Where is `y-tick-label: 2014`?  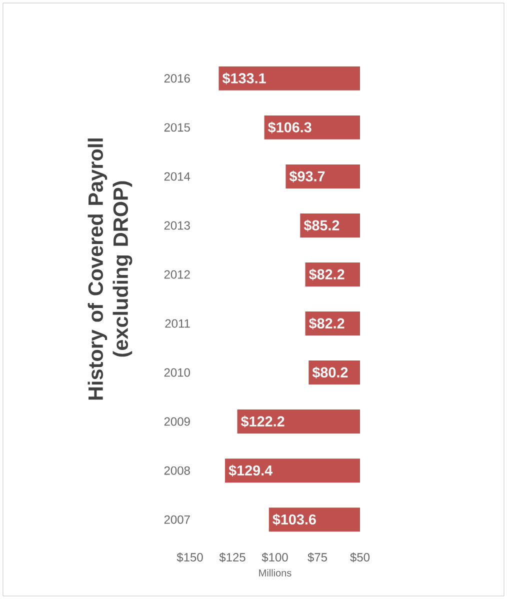 y-tick-label: 2014 is located at coordinates (177, 176).